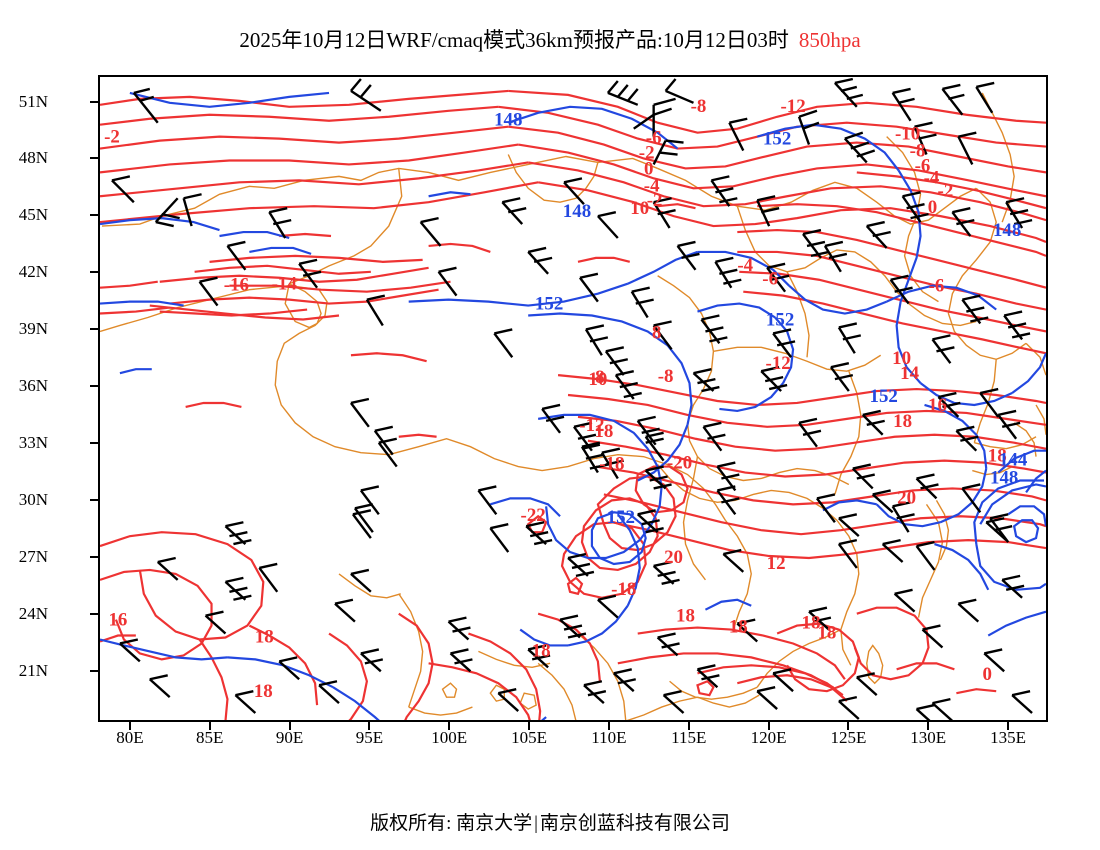 This screenshot has height=850, width=1100. Describe the element at coordinates (33, 613) in the screenshot. I see `y-axis-tick-label: 24N` at that location.